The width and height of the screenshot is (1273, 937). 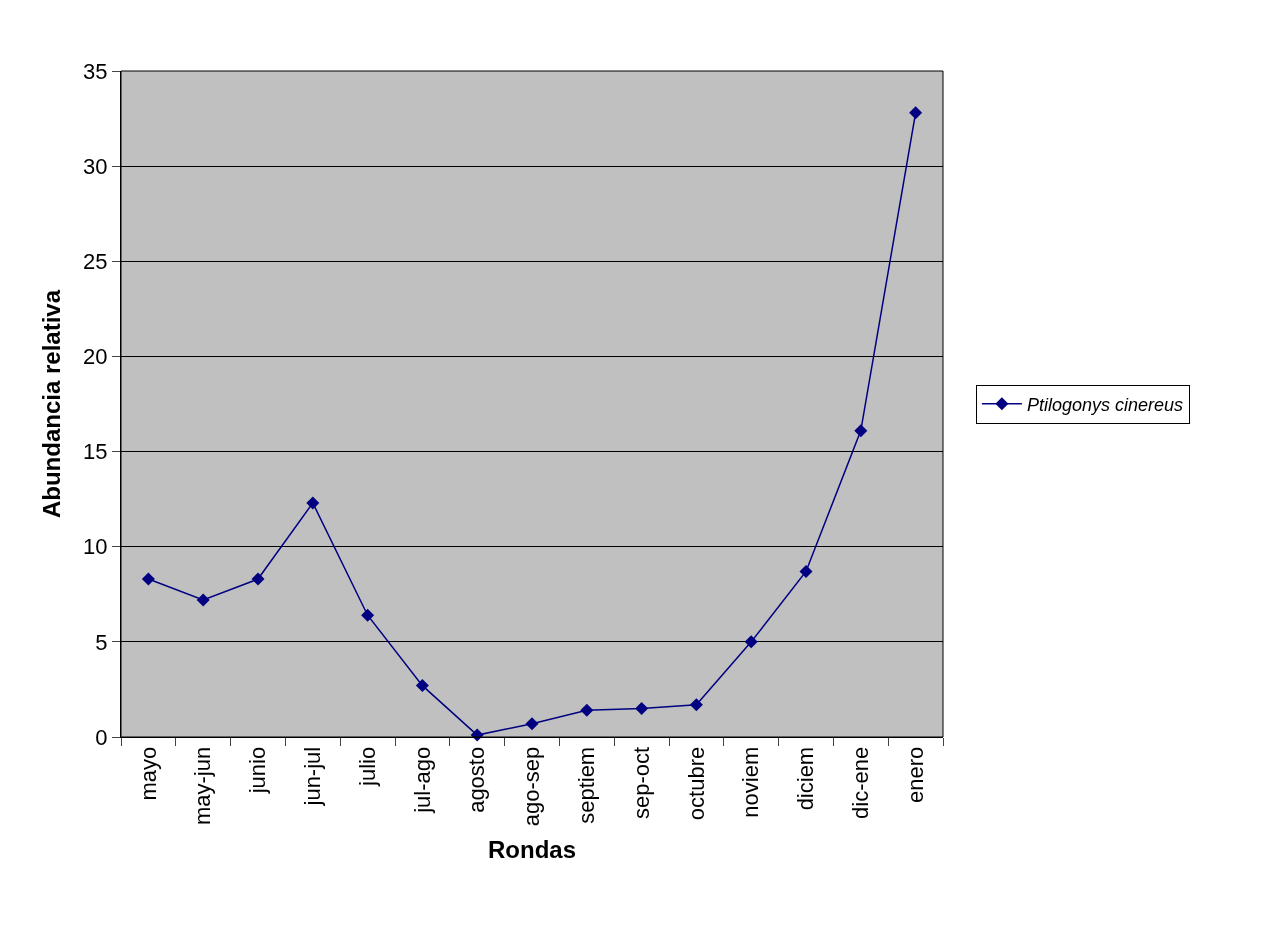 I want to click on x-tick-label: sep-oct, so click(x=641, y=782).